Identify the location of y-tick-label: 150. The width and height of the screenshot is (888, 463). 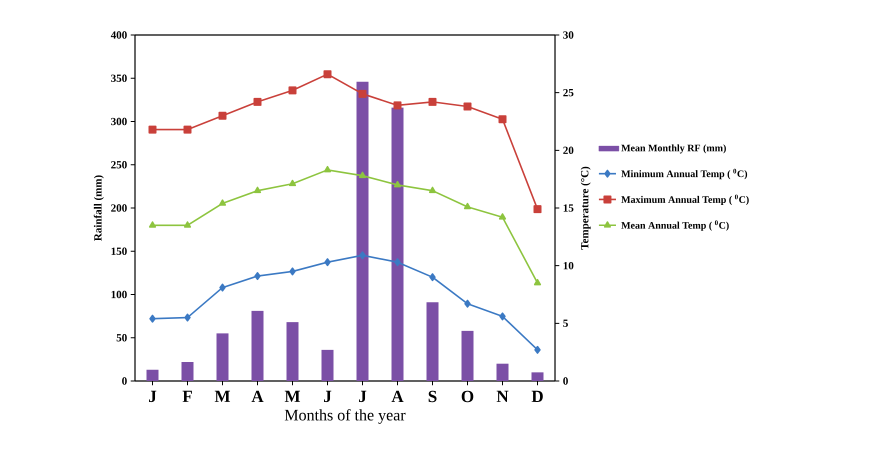
(119, 251).